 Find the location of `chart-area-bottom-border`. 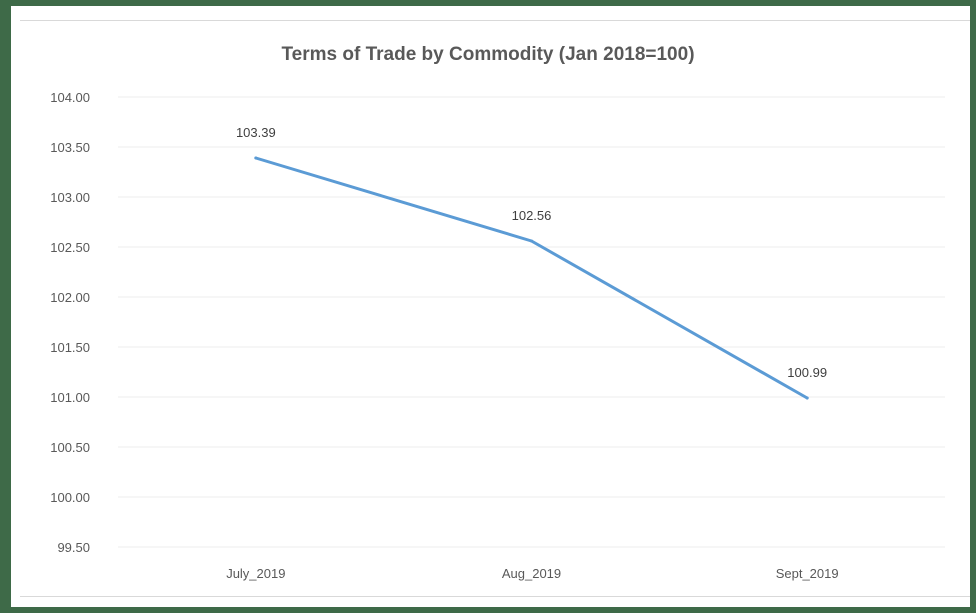

chart-area-bottom-border is located at coordinates (495, 596).